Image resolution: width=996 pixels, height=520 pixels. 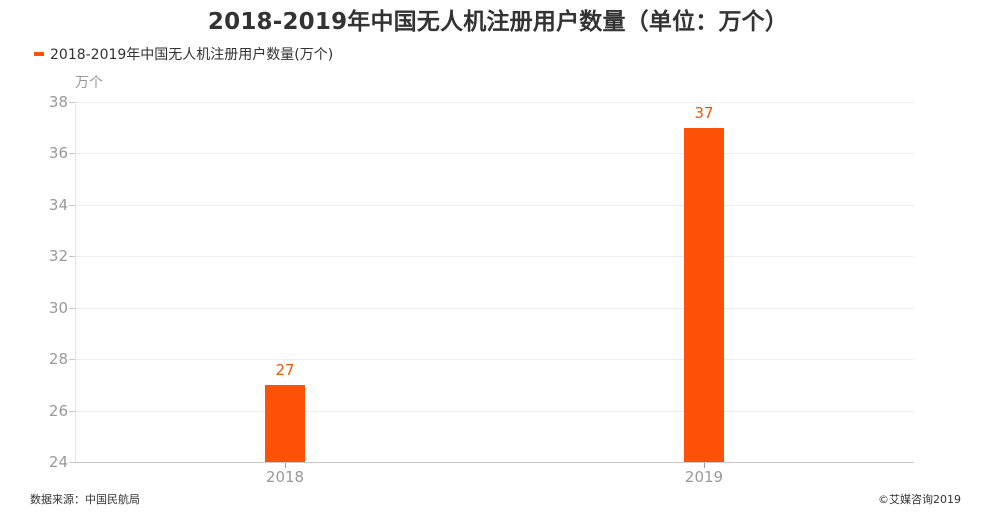 I want to click on y-tick-label: 30, so click(x=58, y=307).